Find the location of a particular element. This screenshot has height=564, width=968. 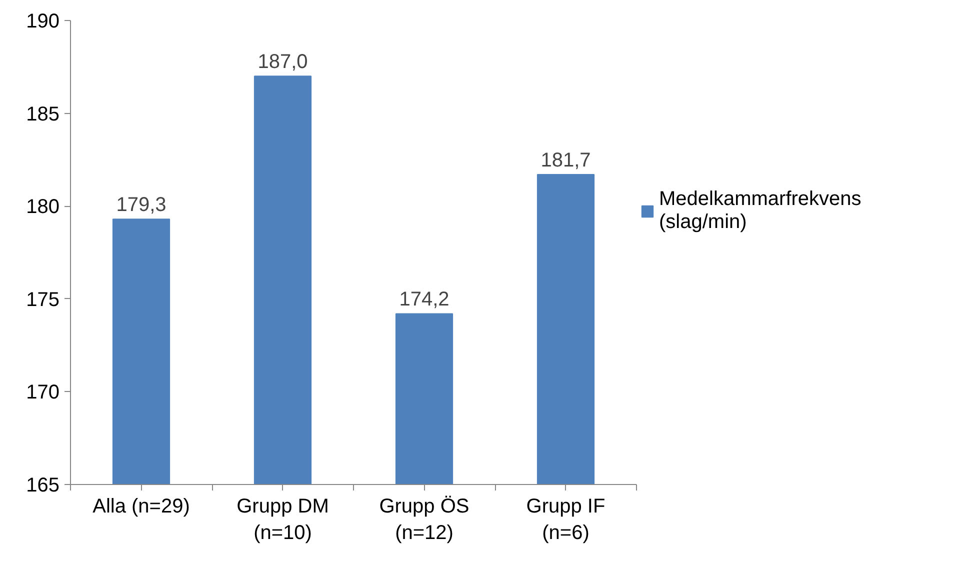

data-label: 187,0 is located at coordinates (283, 62).